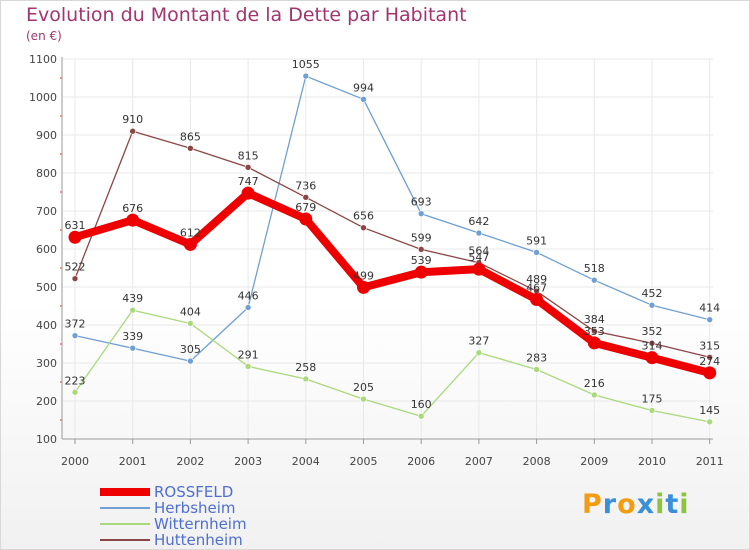 Image resolution: width=750 pixels, height=550 pixels. Describe the element at coordinates (43, 97) in the screenshot. I see `y-tick-label: 1000` at that location.